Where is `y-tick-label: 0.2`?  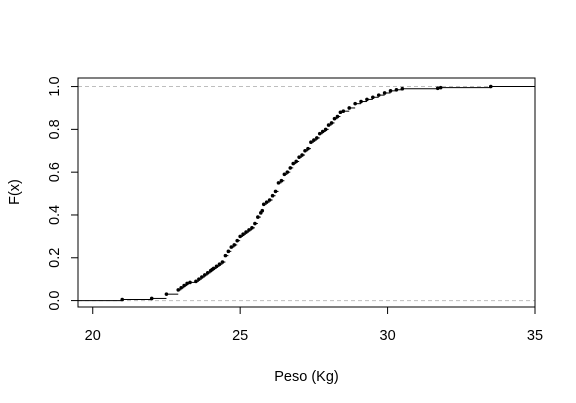 y-tick-label: 0.2 is located at coordinates (55, 258).